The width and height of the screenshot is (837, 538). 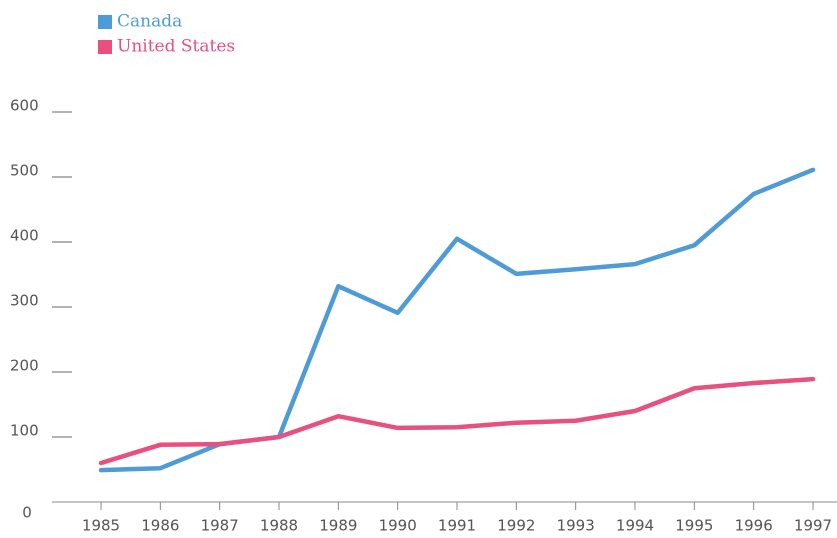 What do you see at coordinates (149, 22) in the screenshot?
I see `legend-label: Canada` at bounding box center [149, 22].